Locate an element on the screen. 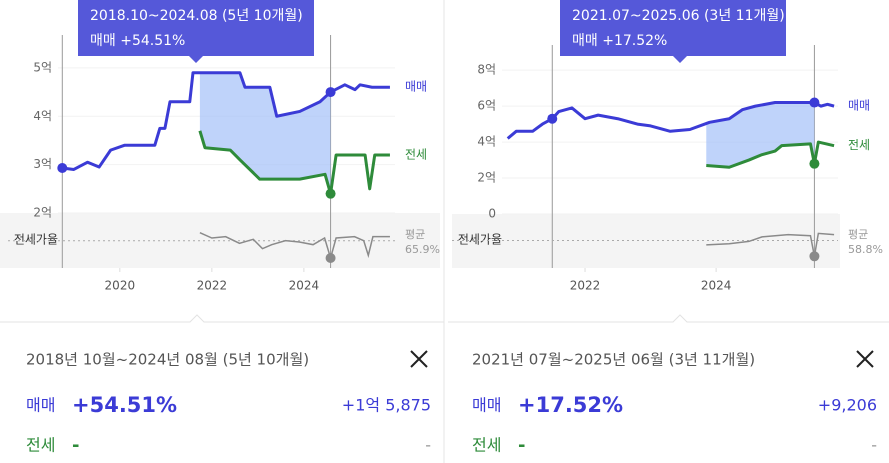  sale-rate: +54.51% is located at coordinates (124, 405).